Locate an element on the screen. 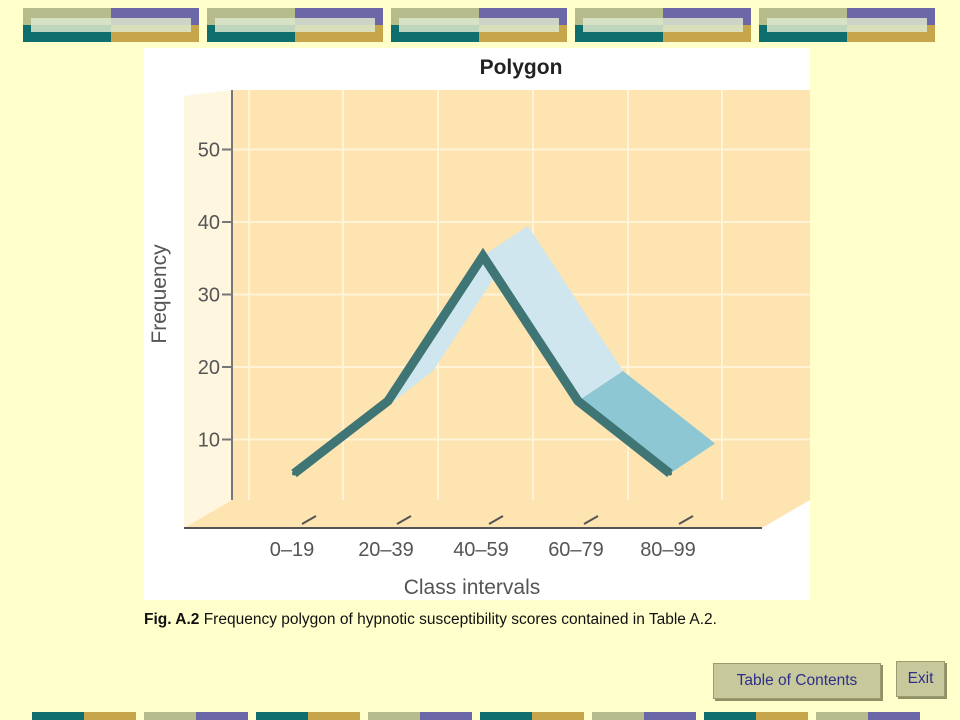 The height and width of the screenshot is (720, 960). x-tick-label: 0–19 is located at coordinates (292, 550).